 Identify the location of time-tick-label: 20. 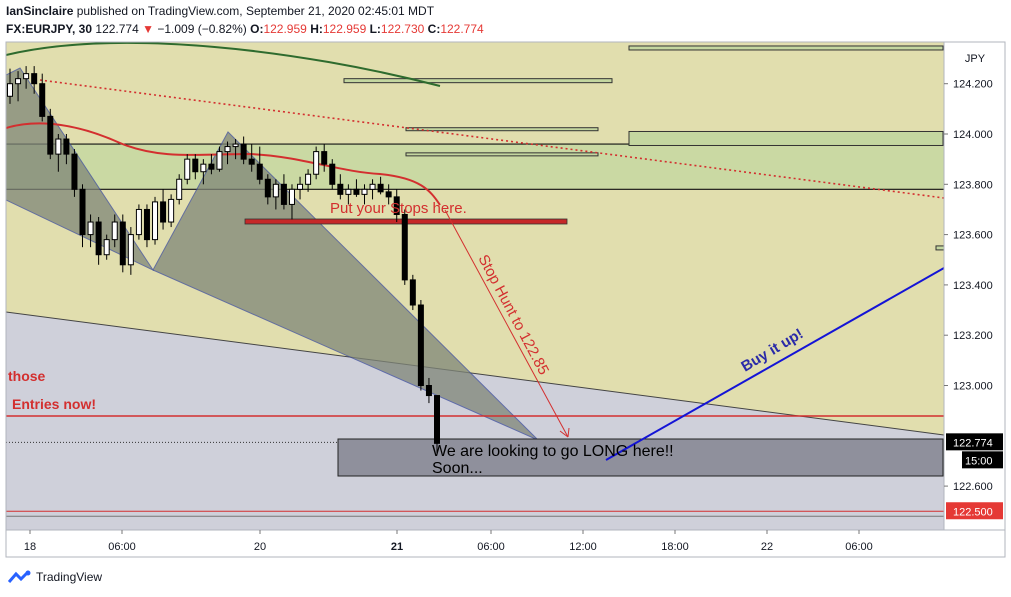
(260, 547).